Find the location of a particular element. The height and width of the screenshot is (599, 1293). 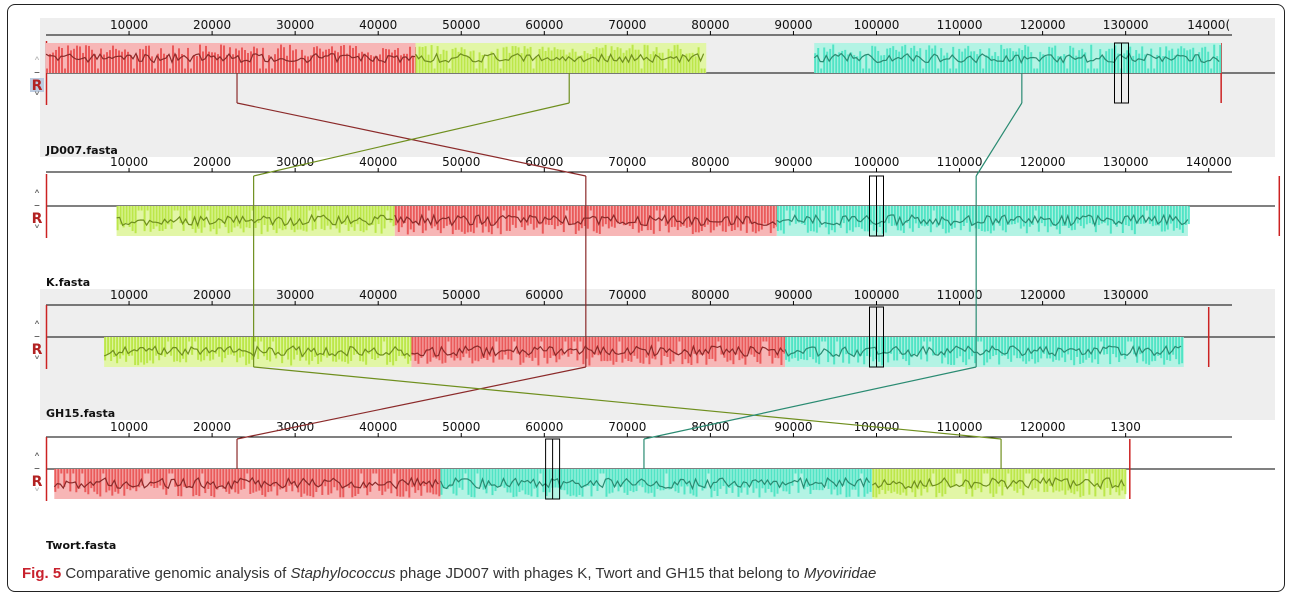

lcb-connector-teal is located at coordinates (999, 139).